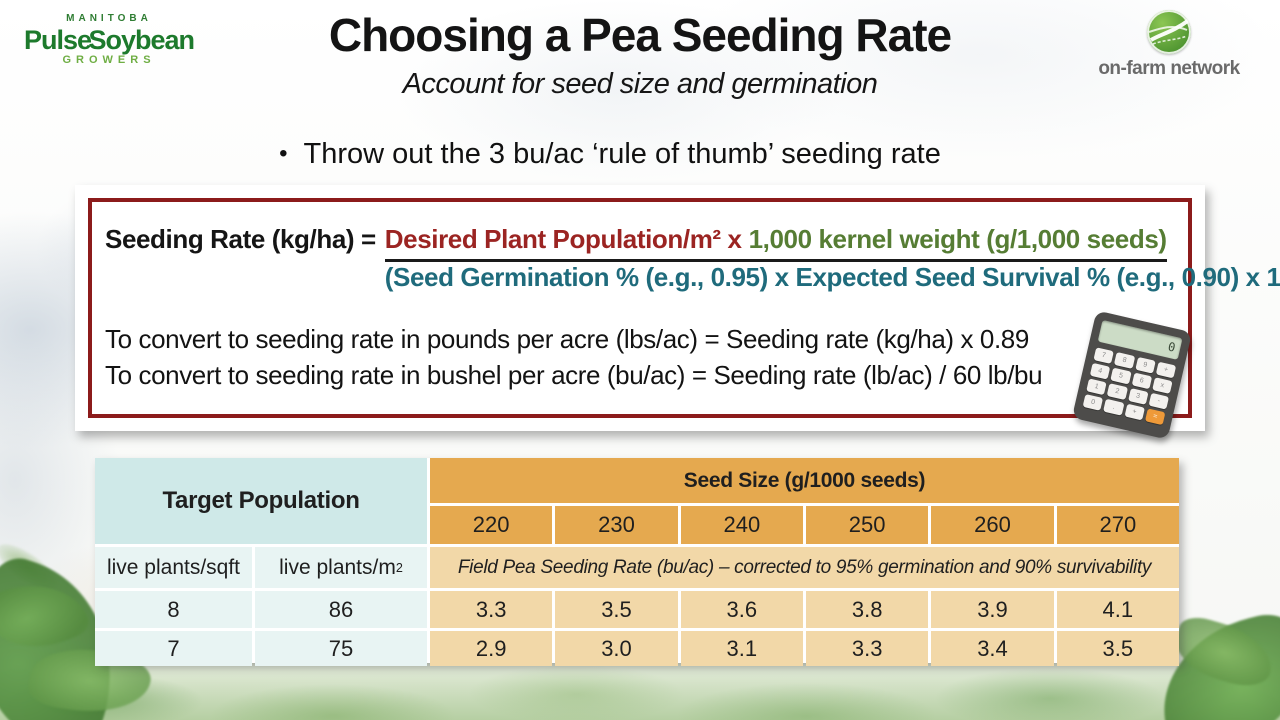  I want to click on rate-cell: 4.1, so click(1117, 609).